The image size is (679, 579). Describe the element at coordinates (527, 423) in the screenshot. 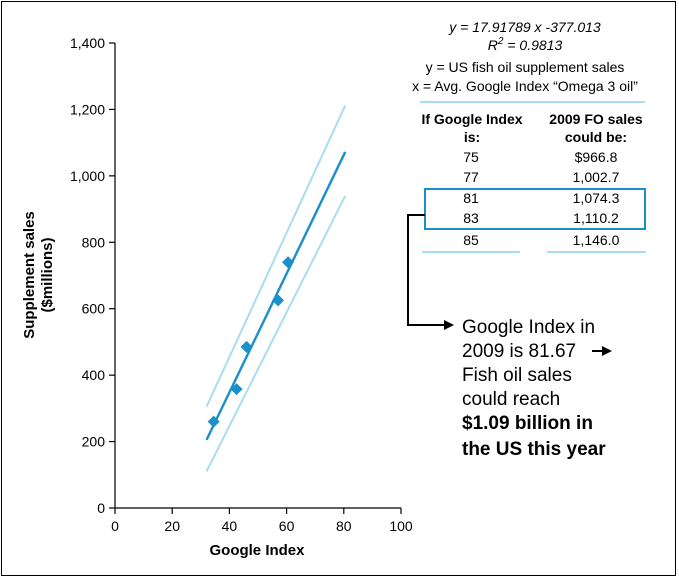

I see `callout-line5: $1.09 billion in` at that location.